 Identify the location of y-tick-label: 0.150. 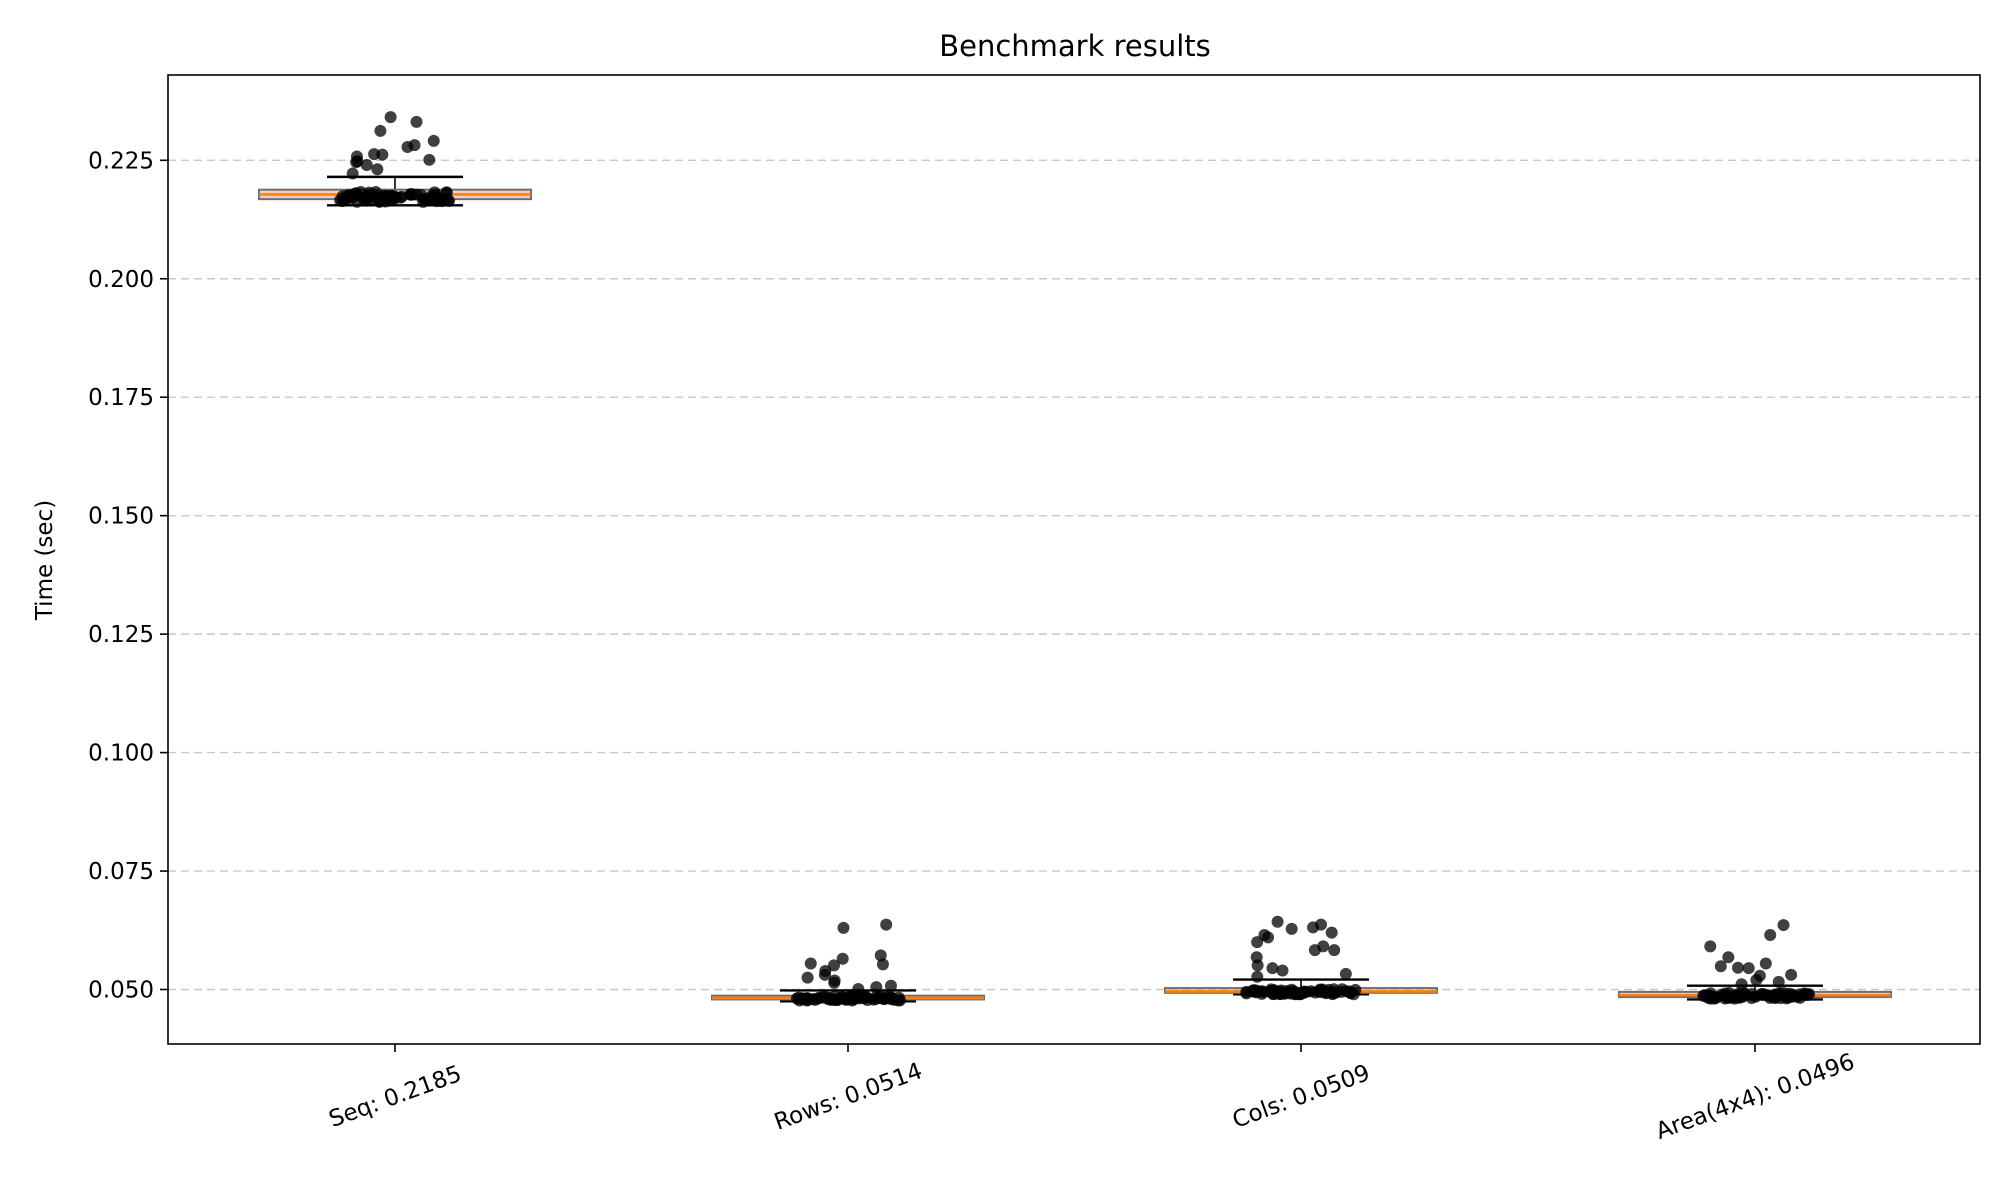
(121, 517).